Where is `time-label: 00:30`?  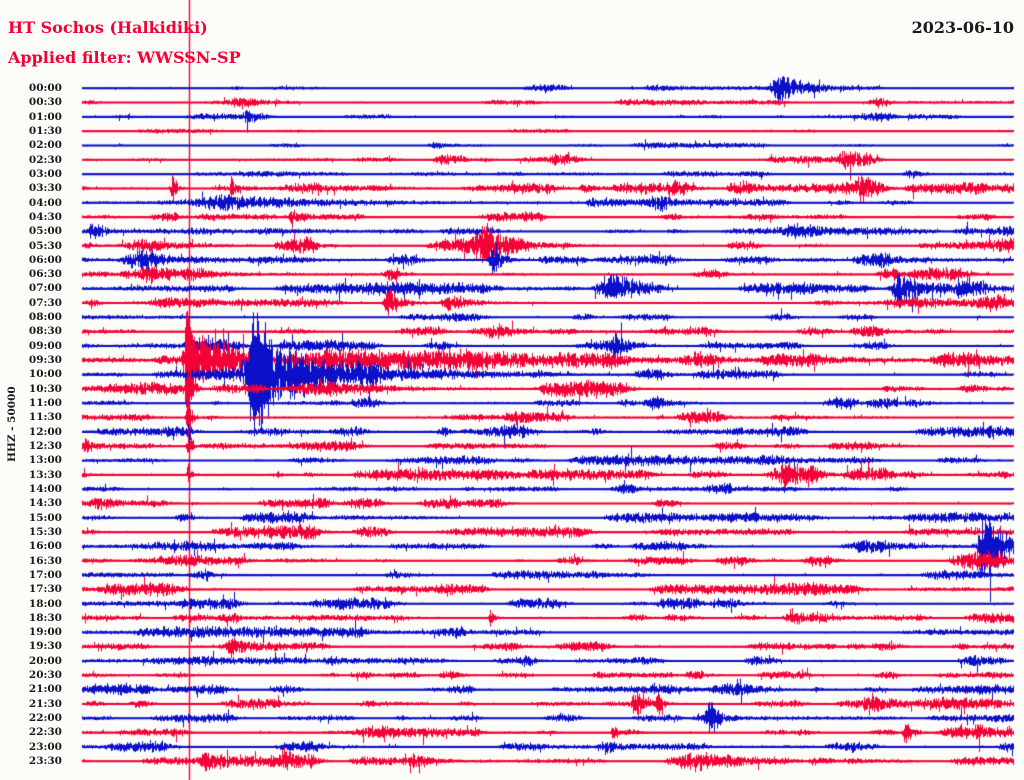
time-label: 00:30 is located at coordinates (45, 102).